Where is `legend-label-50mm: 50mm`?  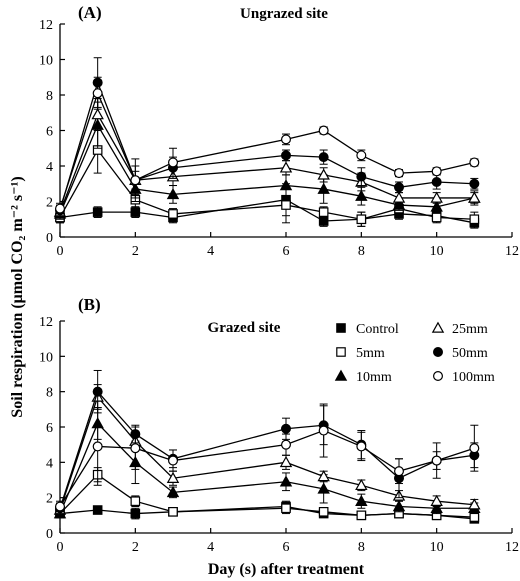
legend-label-50mm: 50mm is located at coordinates (470, 353).